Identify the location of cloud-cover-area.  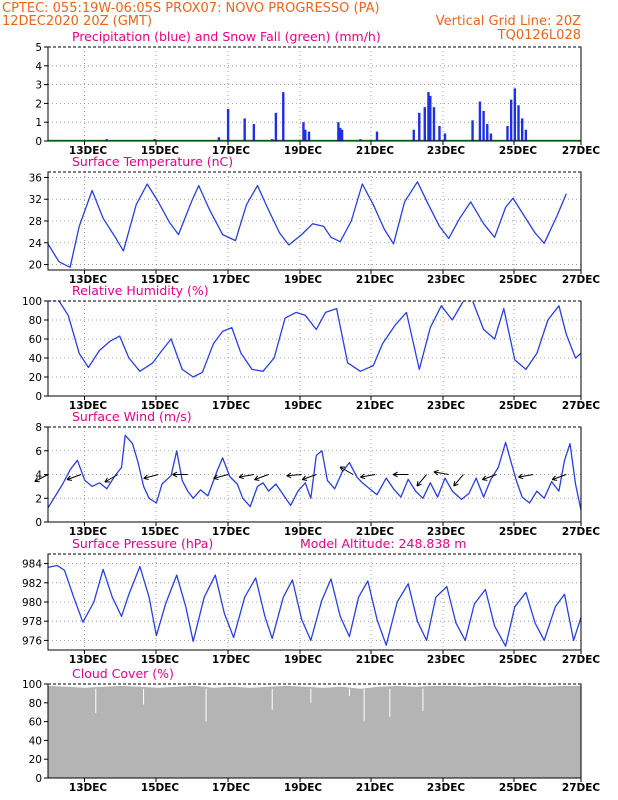
(314, 731).